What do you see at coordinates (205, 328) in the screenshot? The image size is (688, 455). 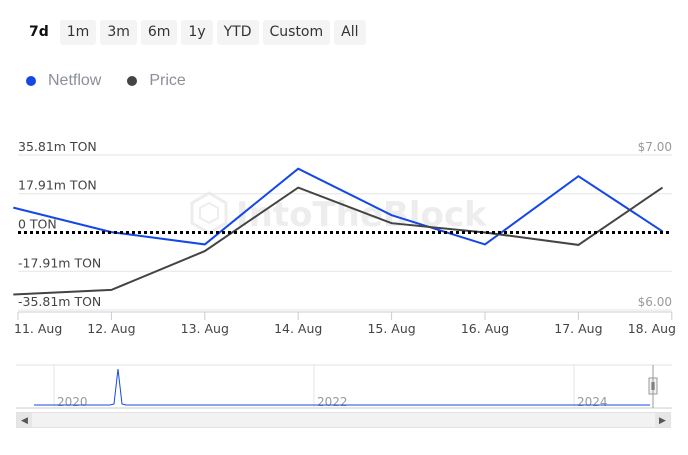 I see `x-tick-label: 13. Aug` at bounding box center [205, 328].